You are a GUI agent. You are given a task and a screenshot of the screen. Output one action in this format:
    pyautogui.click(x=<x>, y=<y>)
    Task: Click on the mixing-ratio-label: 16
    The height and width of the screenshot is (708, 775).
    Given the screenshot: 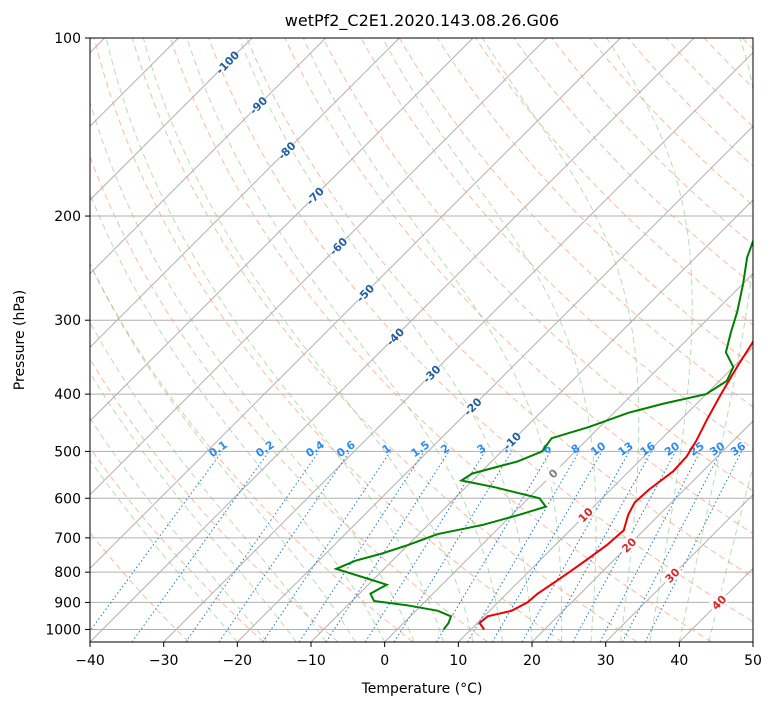 What is the action you would take?
    pyautogui.click(x=648, y=449)
    